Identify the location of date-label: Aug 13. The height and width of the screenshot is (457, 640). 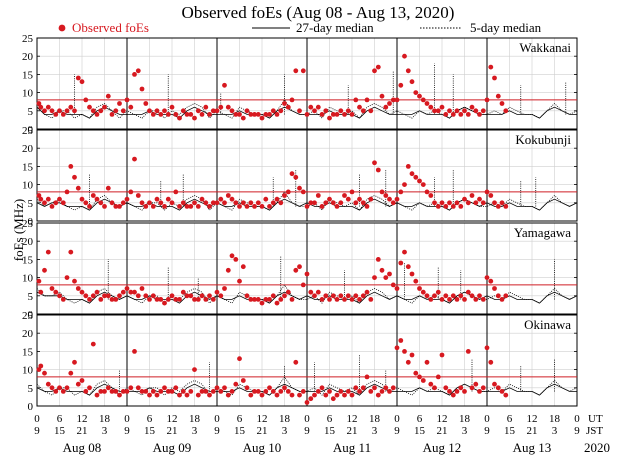
(532, 447).